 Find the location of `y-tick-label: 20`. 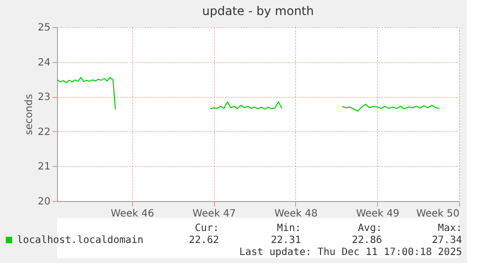

y-tick-label: 20 is located at coordinates (44, 202).